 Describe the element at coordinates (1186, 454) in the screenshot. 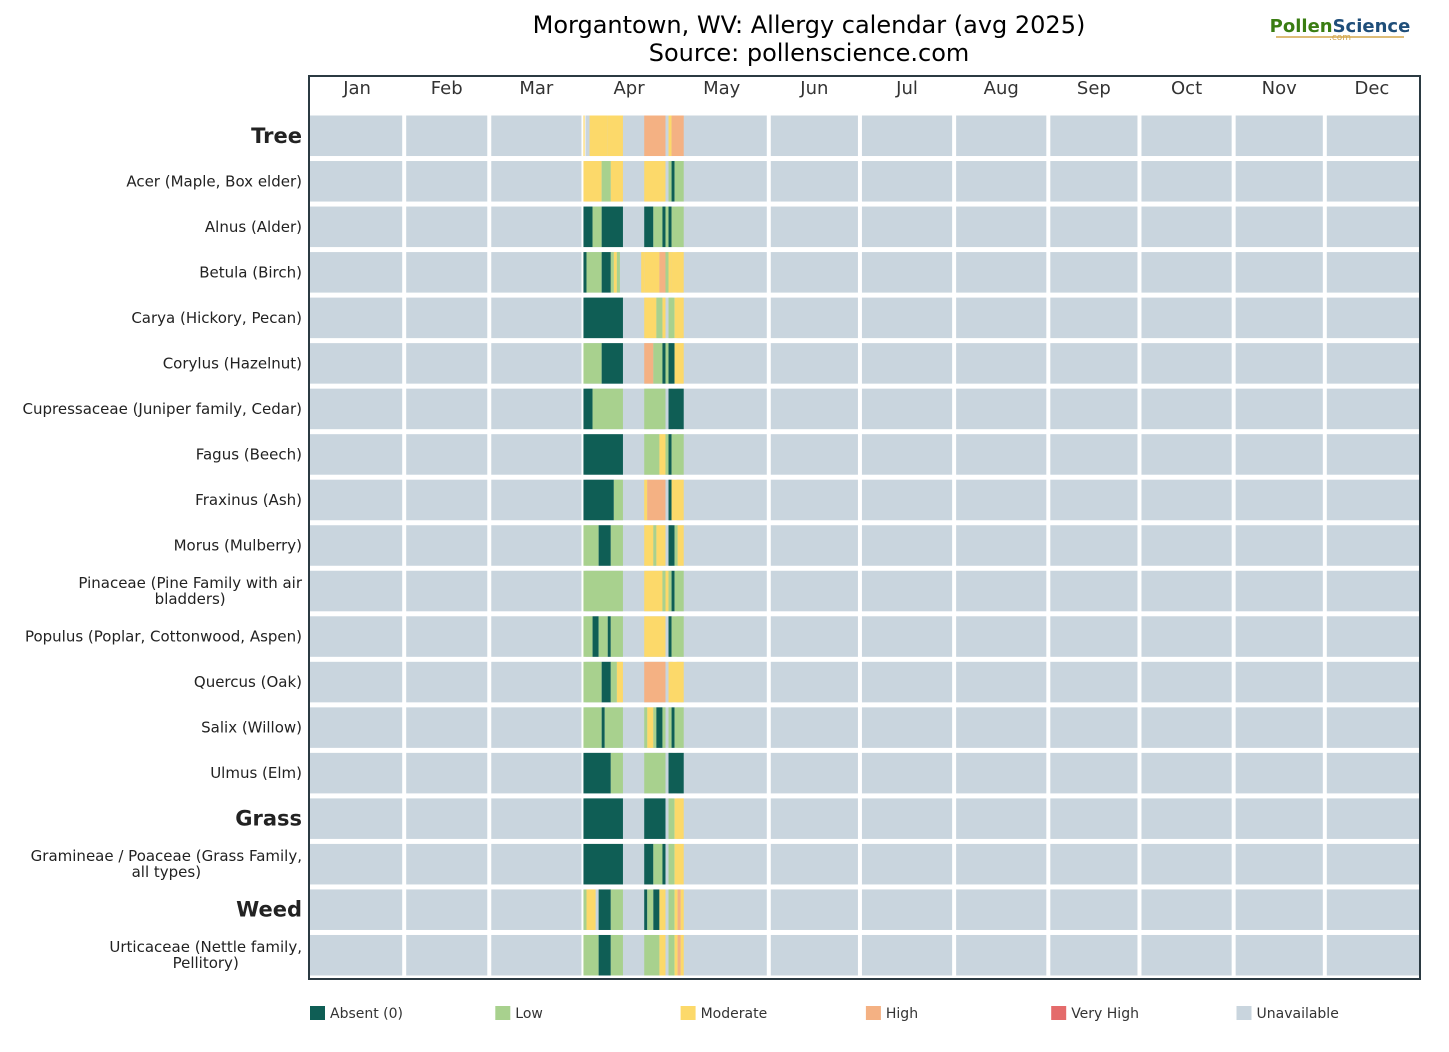

I see `cell-fagus-beech-oct` at that location.